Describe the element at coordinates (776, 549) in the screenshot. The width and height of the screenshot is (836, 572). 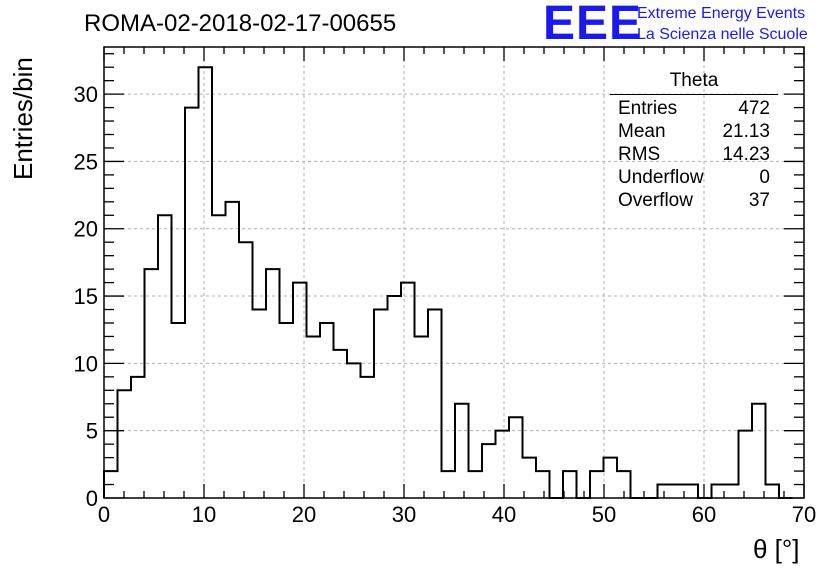
I see `x-axis-label: θ [°]` at that location.